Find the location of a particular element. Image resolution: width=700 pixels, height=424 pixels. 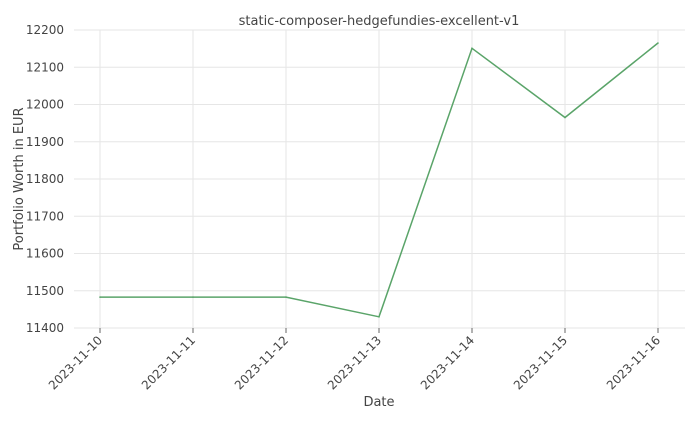

x-tick-label: 2023-11-13 is located at coordinates (354, 362).